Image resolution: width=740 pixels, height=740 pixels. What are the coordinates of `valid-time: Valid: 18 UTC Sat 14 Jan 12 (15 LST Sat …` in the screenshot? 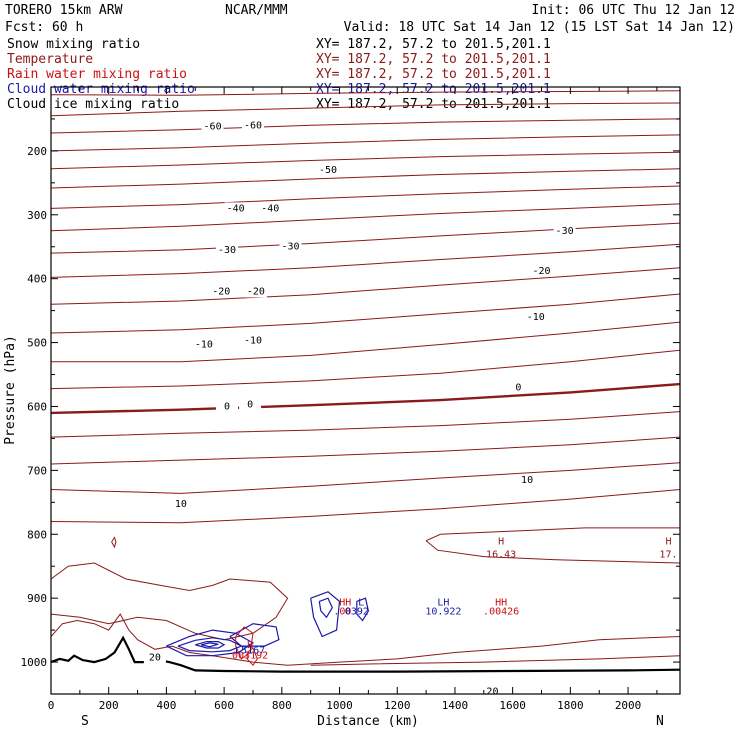 It's located at (539, 27).